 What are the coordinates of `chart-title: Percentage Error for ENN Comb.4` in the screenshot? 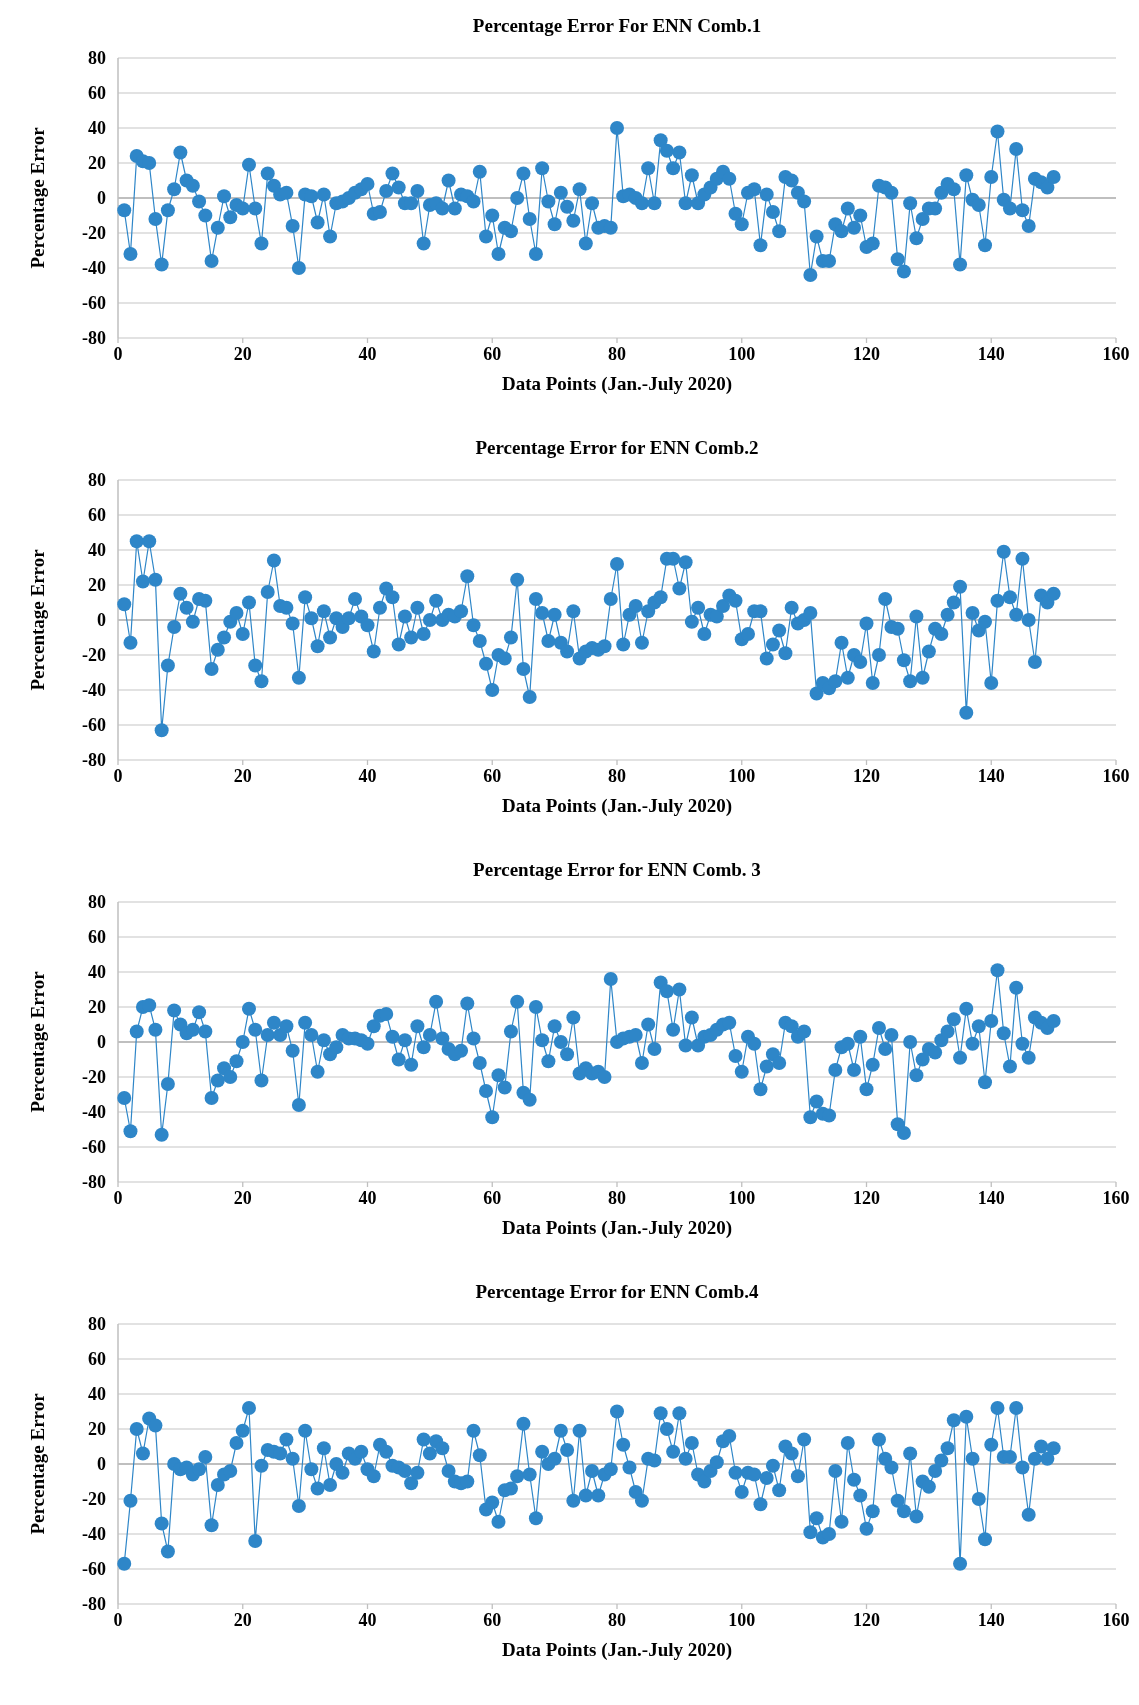 It's located at (617, 1291).